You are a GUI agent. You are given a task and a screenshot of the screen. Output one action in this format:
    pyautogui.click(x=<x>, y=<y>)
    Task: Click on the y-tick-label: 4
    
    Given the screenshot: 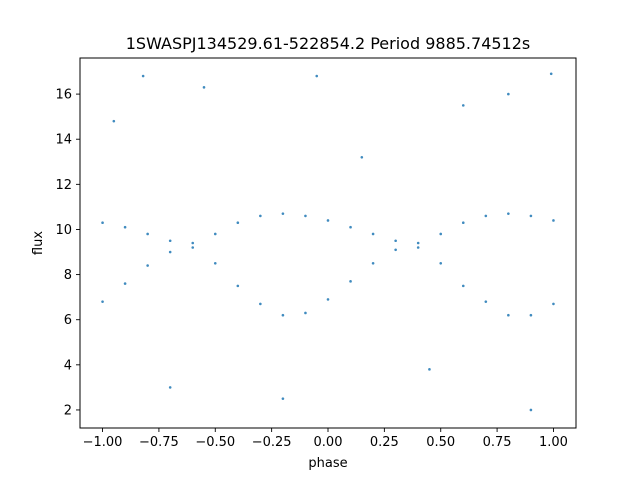 What is the action you would take?
    pyautogui.click(x=68, y=365)
    